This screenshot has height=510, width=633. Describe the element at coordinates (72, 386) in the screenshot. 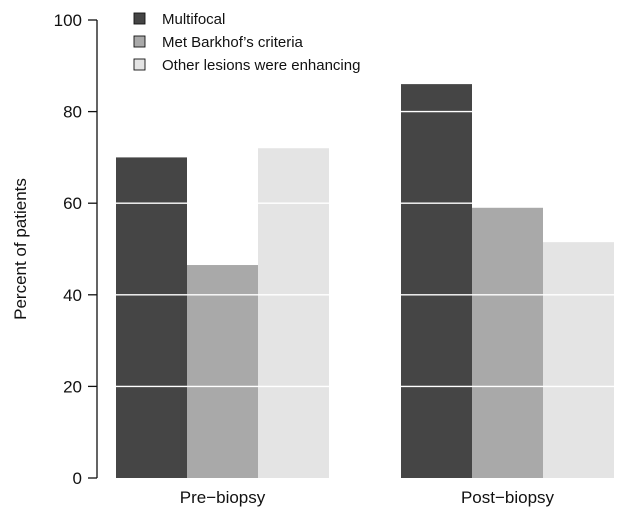

I see `y-tick-label: 20` at that location.